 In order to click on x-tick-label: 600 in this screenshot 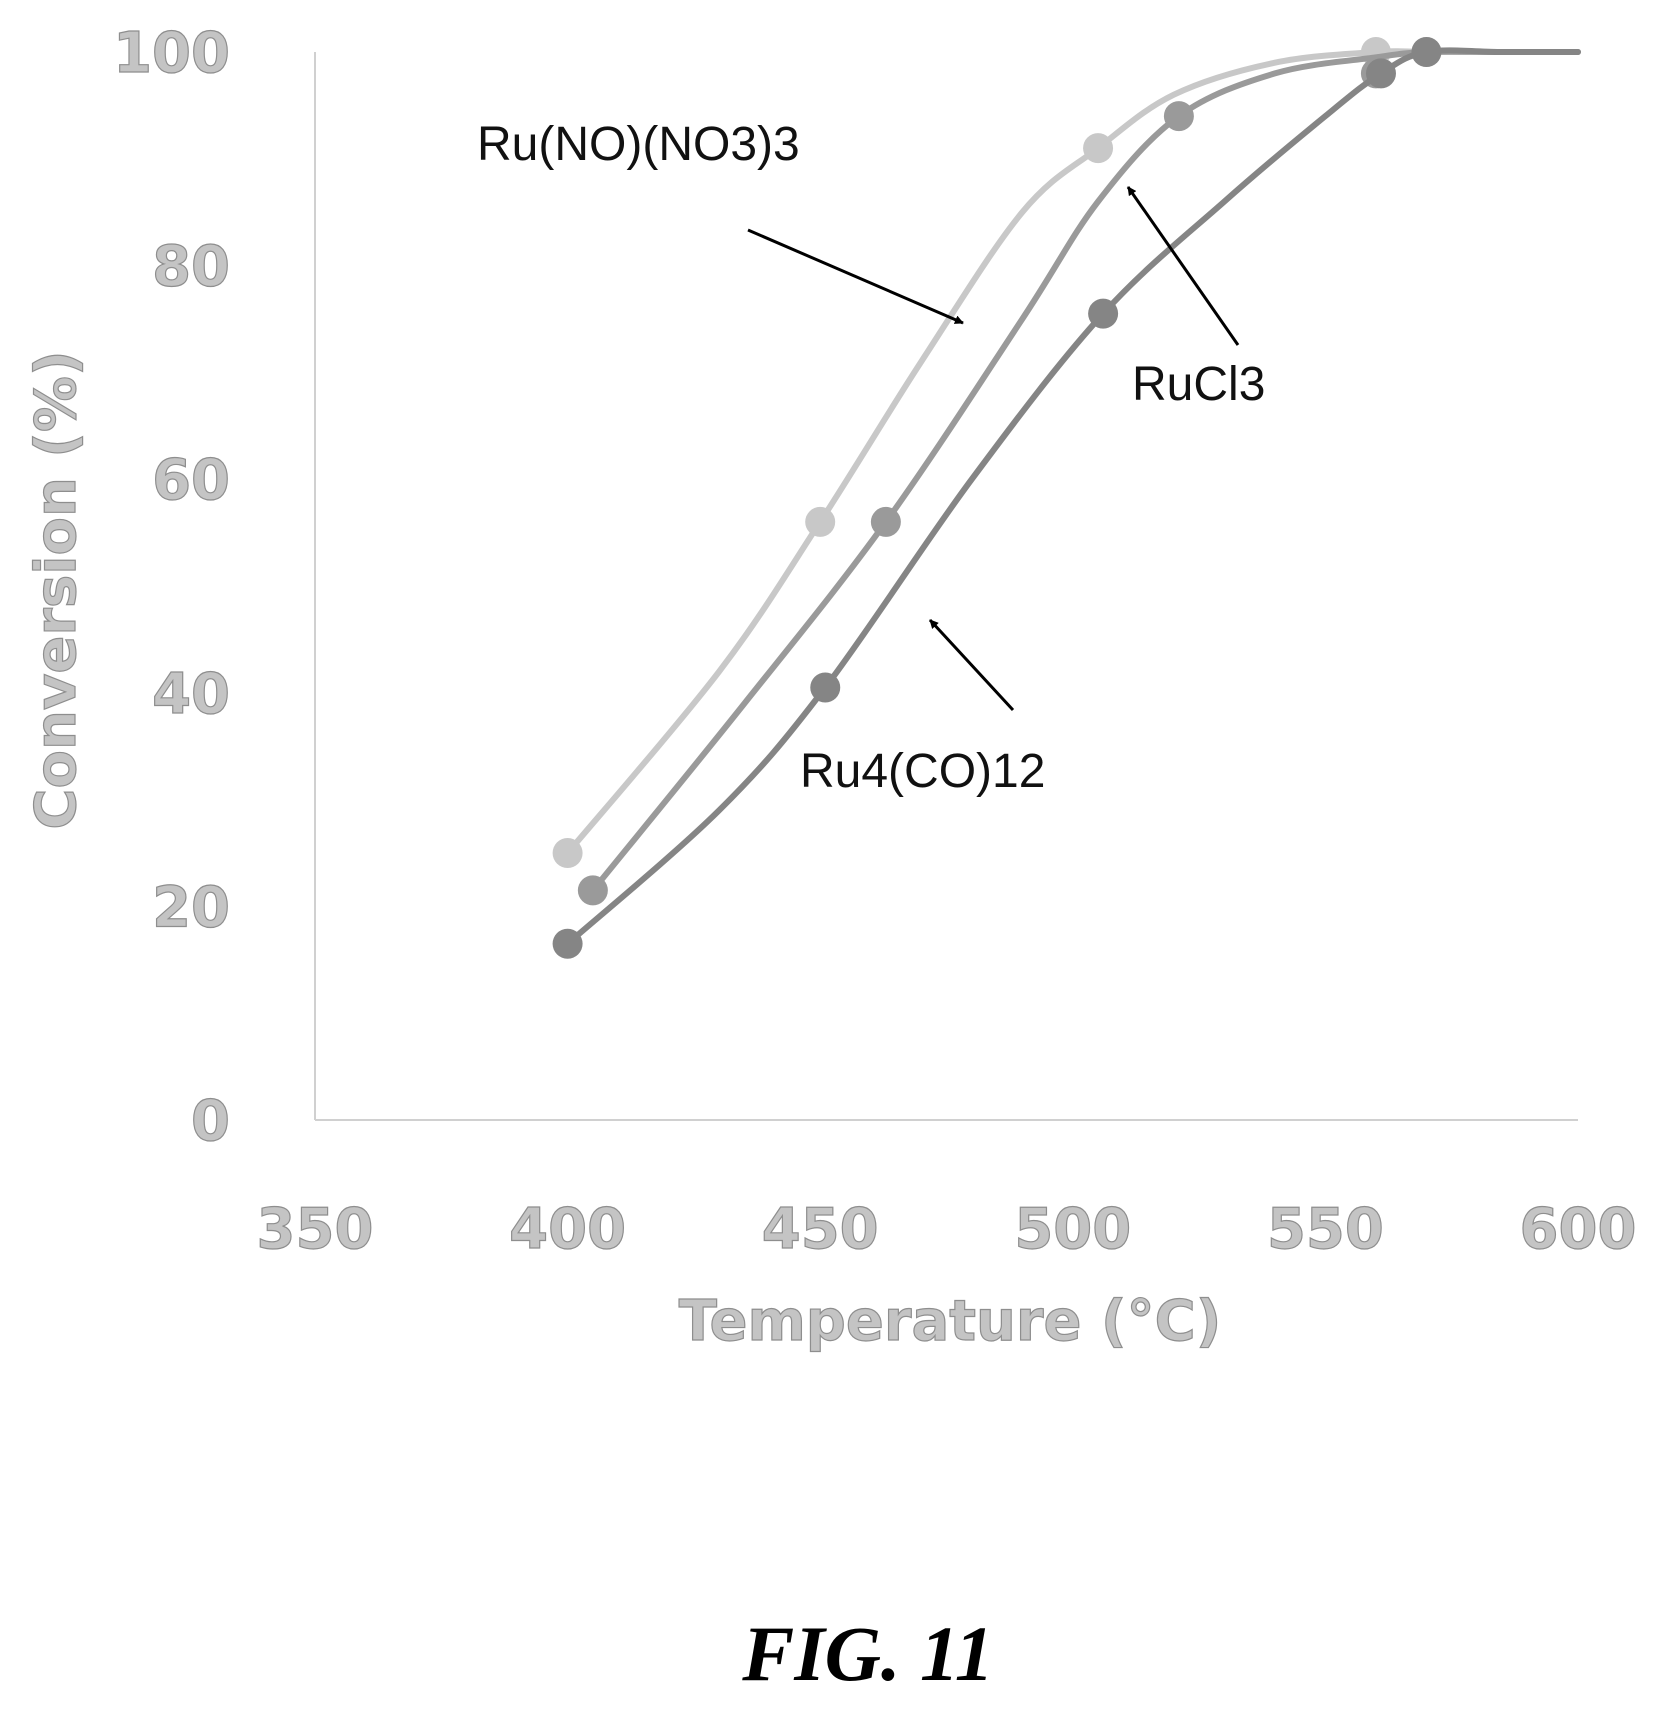, I will do `click(1578, 1229)`.